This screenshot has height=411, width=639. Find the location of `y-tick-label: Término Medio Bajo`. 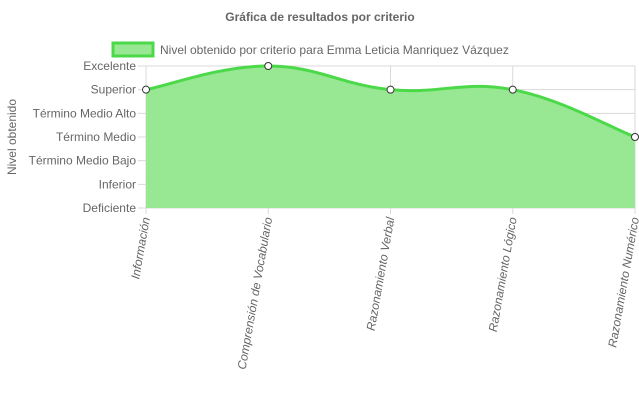

y-tick-label: Término Medio Bajo is located at coordinates (83, 161).